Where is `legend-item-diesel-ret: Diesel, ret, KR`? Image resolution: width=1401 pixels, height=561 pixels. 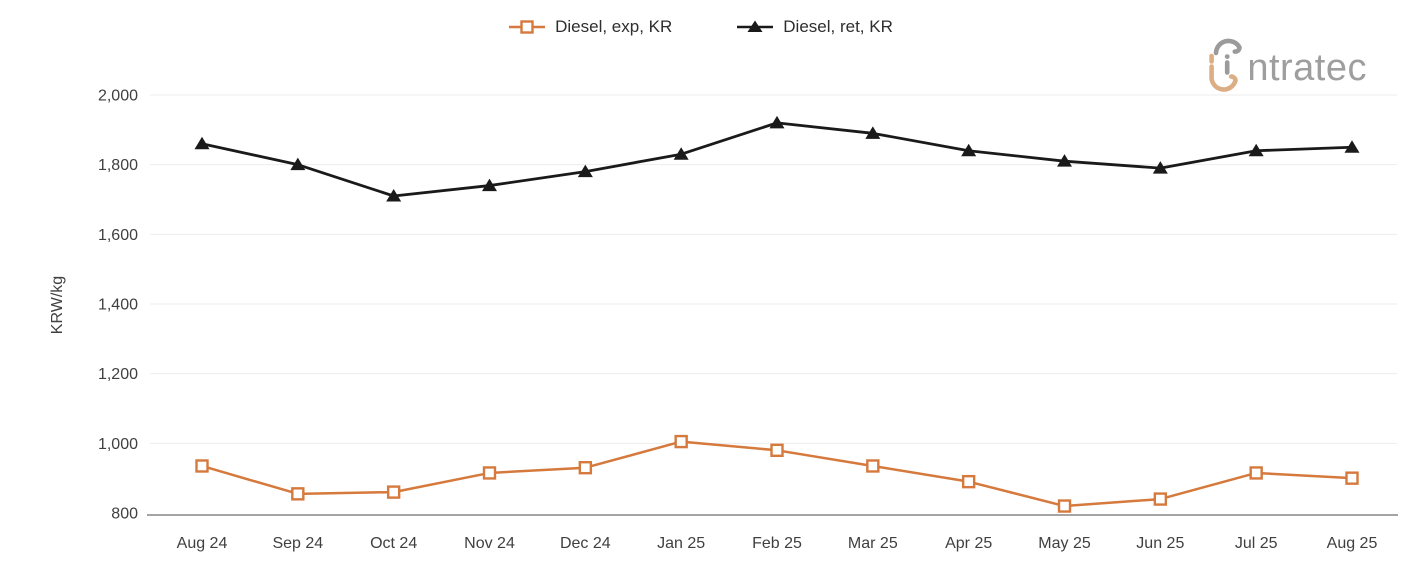
legend-item-diesel-ret: Diesel, ret, KR is located at coordinates (814, 27).